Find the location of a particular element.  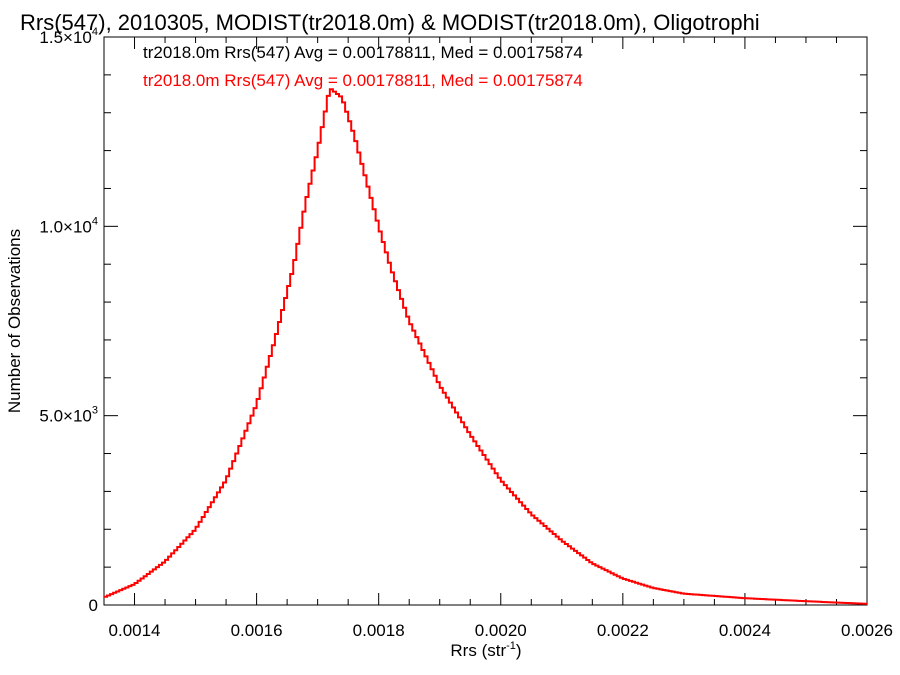

x-tick-label: 0.0022 is located at coordinates (623, 630).